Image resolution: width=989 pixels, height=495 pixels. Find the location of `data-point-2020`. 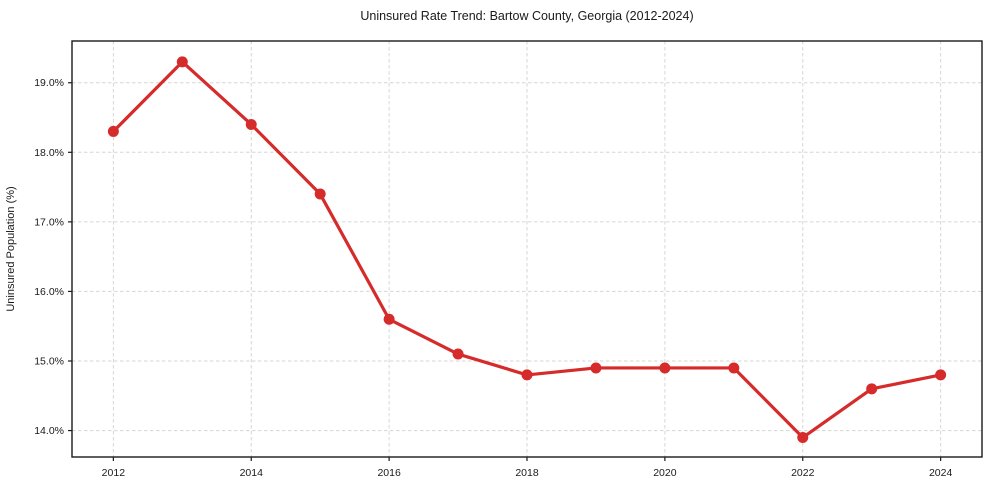

data-point-2020 is located at coordinates (665, 368).